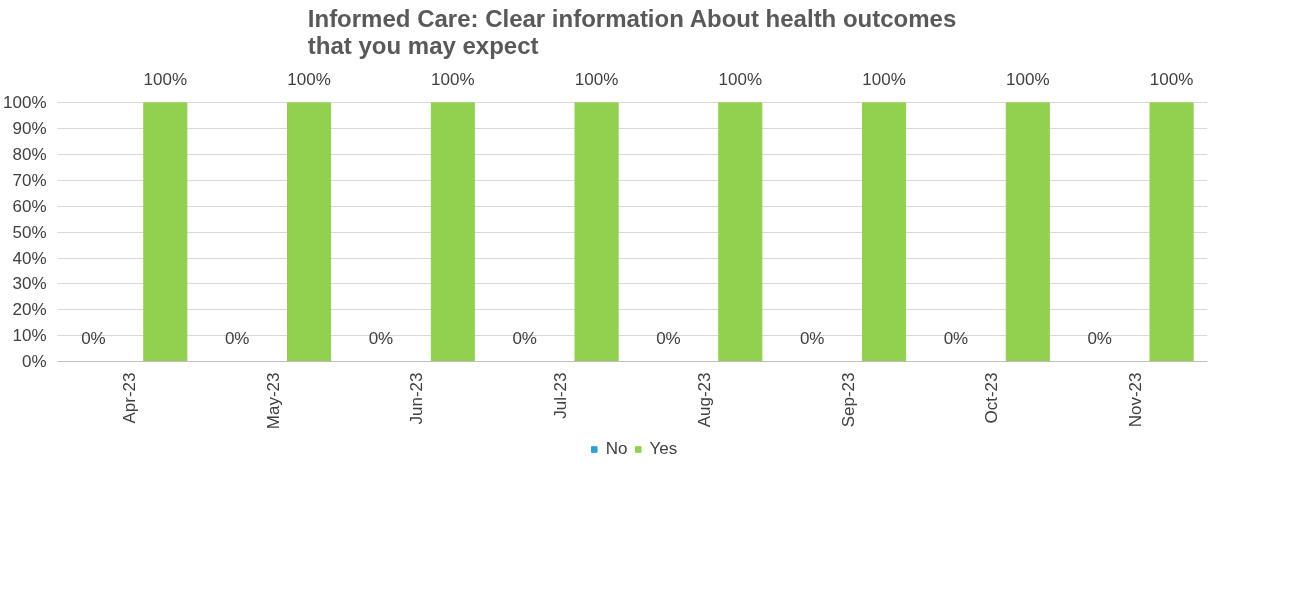  I want to click on y-tick-label: 80%, so click(29, 155).